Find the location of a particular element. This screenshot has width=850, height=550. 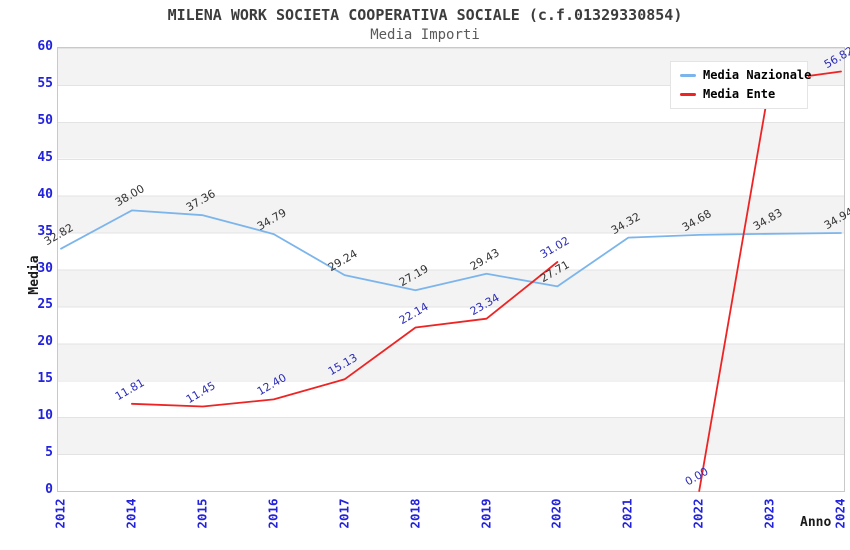

y-tick-label: 60 is located at coordinates (45, 46).